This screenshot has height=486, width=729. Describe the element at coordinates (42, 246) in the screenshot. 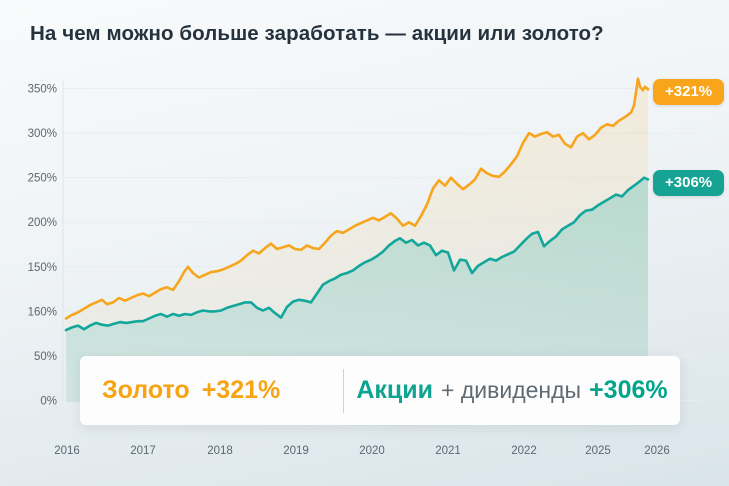

I see `y-axis-labels: 350% 300% 250% 200% 150% 160% 50% 0%` at that location.